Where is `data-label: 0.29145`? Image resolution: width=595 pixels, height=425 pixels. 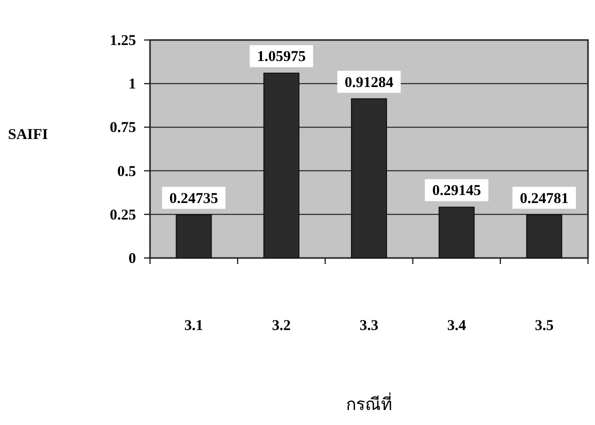 data-label: 0.29145 is located at coordinates (456, 191).